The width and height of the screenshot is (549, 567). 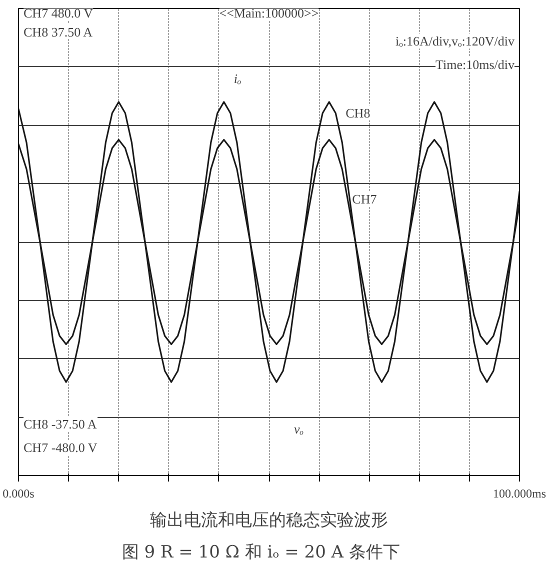 I want to click on text: vₒ, so click(x=299, y=428).